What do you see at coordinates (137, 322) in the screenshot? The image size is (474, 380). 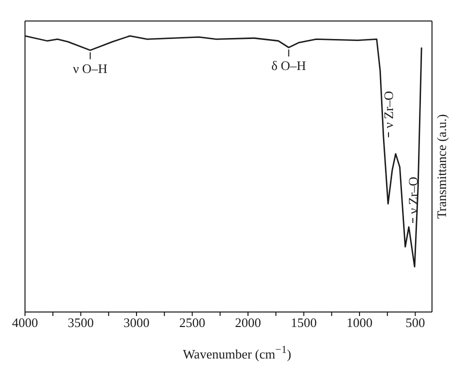 I see `x-tick-label: 3000` at bounding box center [137, 322].